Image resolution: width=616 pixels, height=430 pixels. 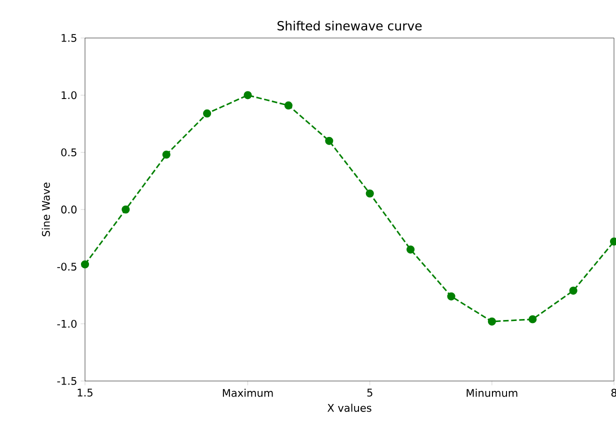 What do you see at coordinates (492, 392) in the screenshot?
I see `x-tick-label: Minumum` at bounding box center [492, 392].